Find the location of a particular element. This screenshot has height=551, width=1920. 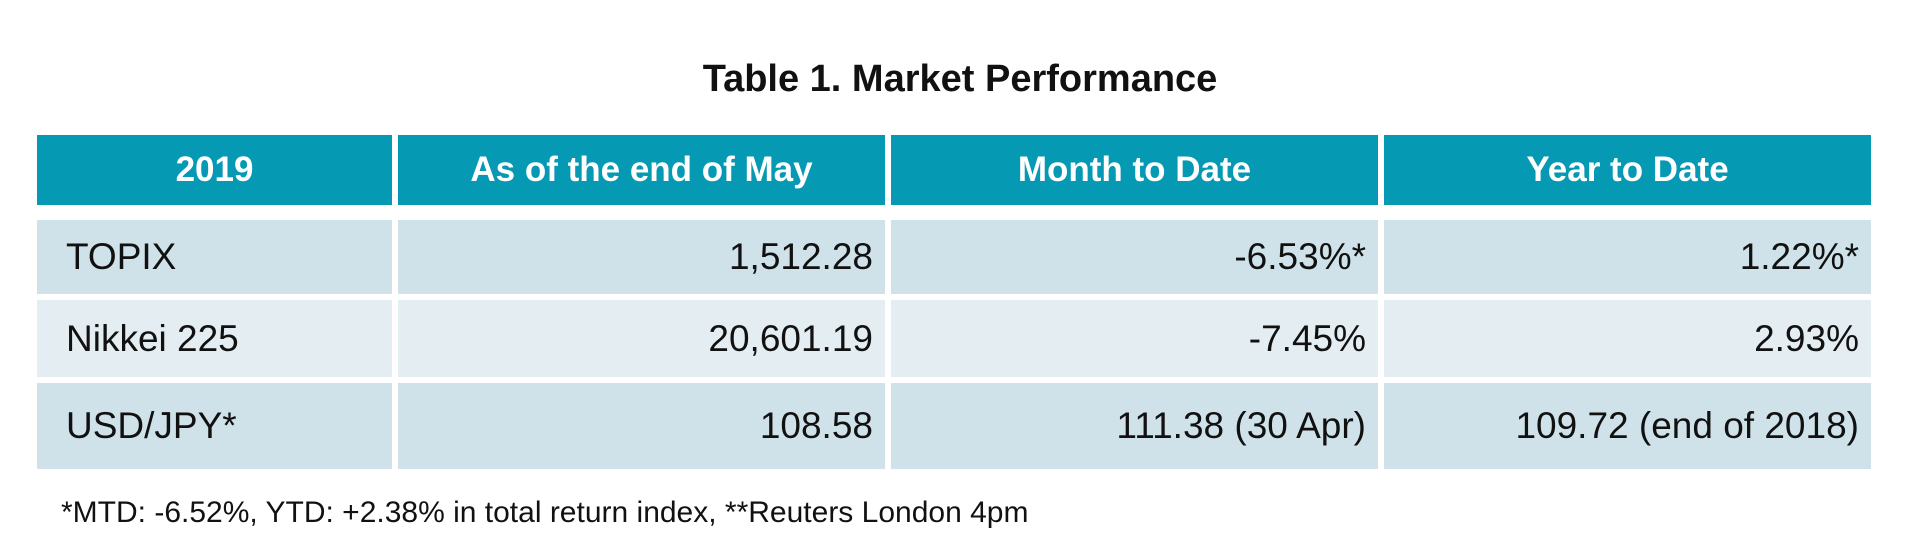

row-label: Nikkei 225 is located at coordinates (214, 338).